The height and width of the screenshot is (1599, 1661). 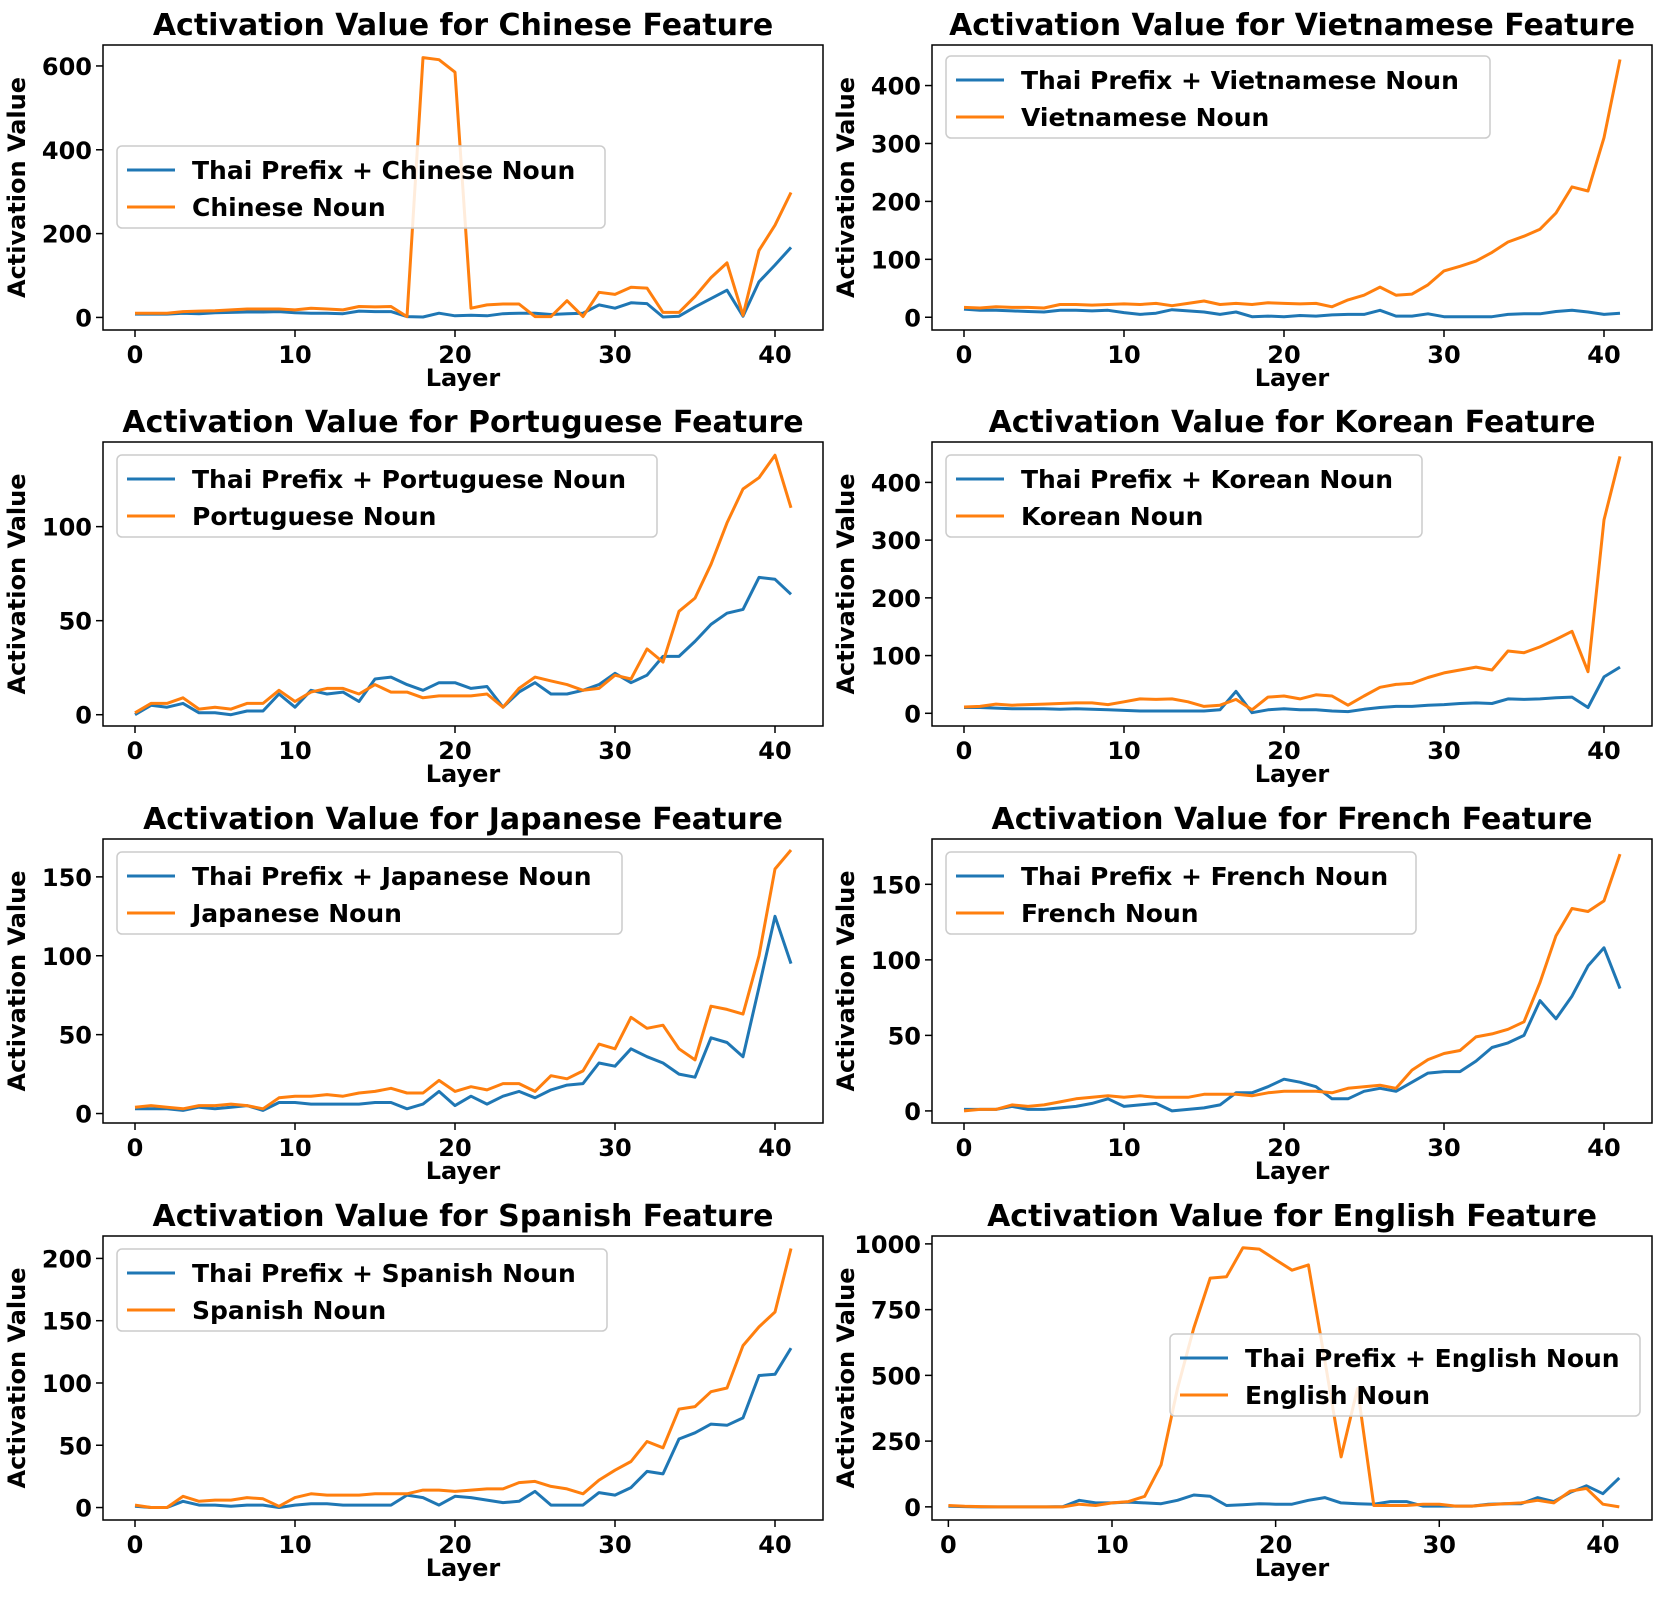 I want to click on legend: Thai Prefix + French Noun French Noun, so click(x=1181, y=893).